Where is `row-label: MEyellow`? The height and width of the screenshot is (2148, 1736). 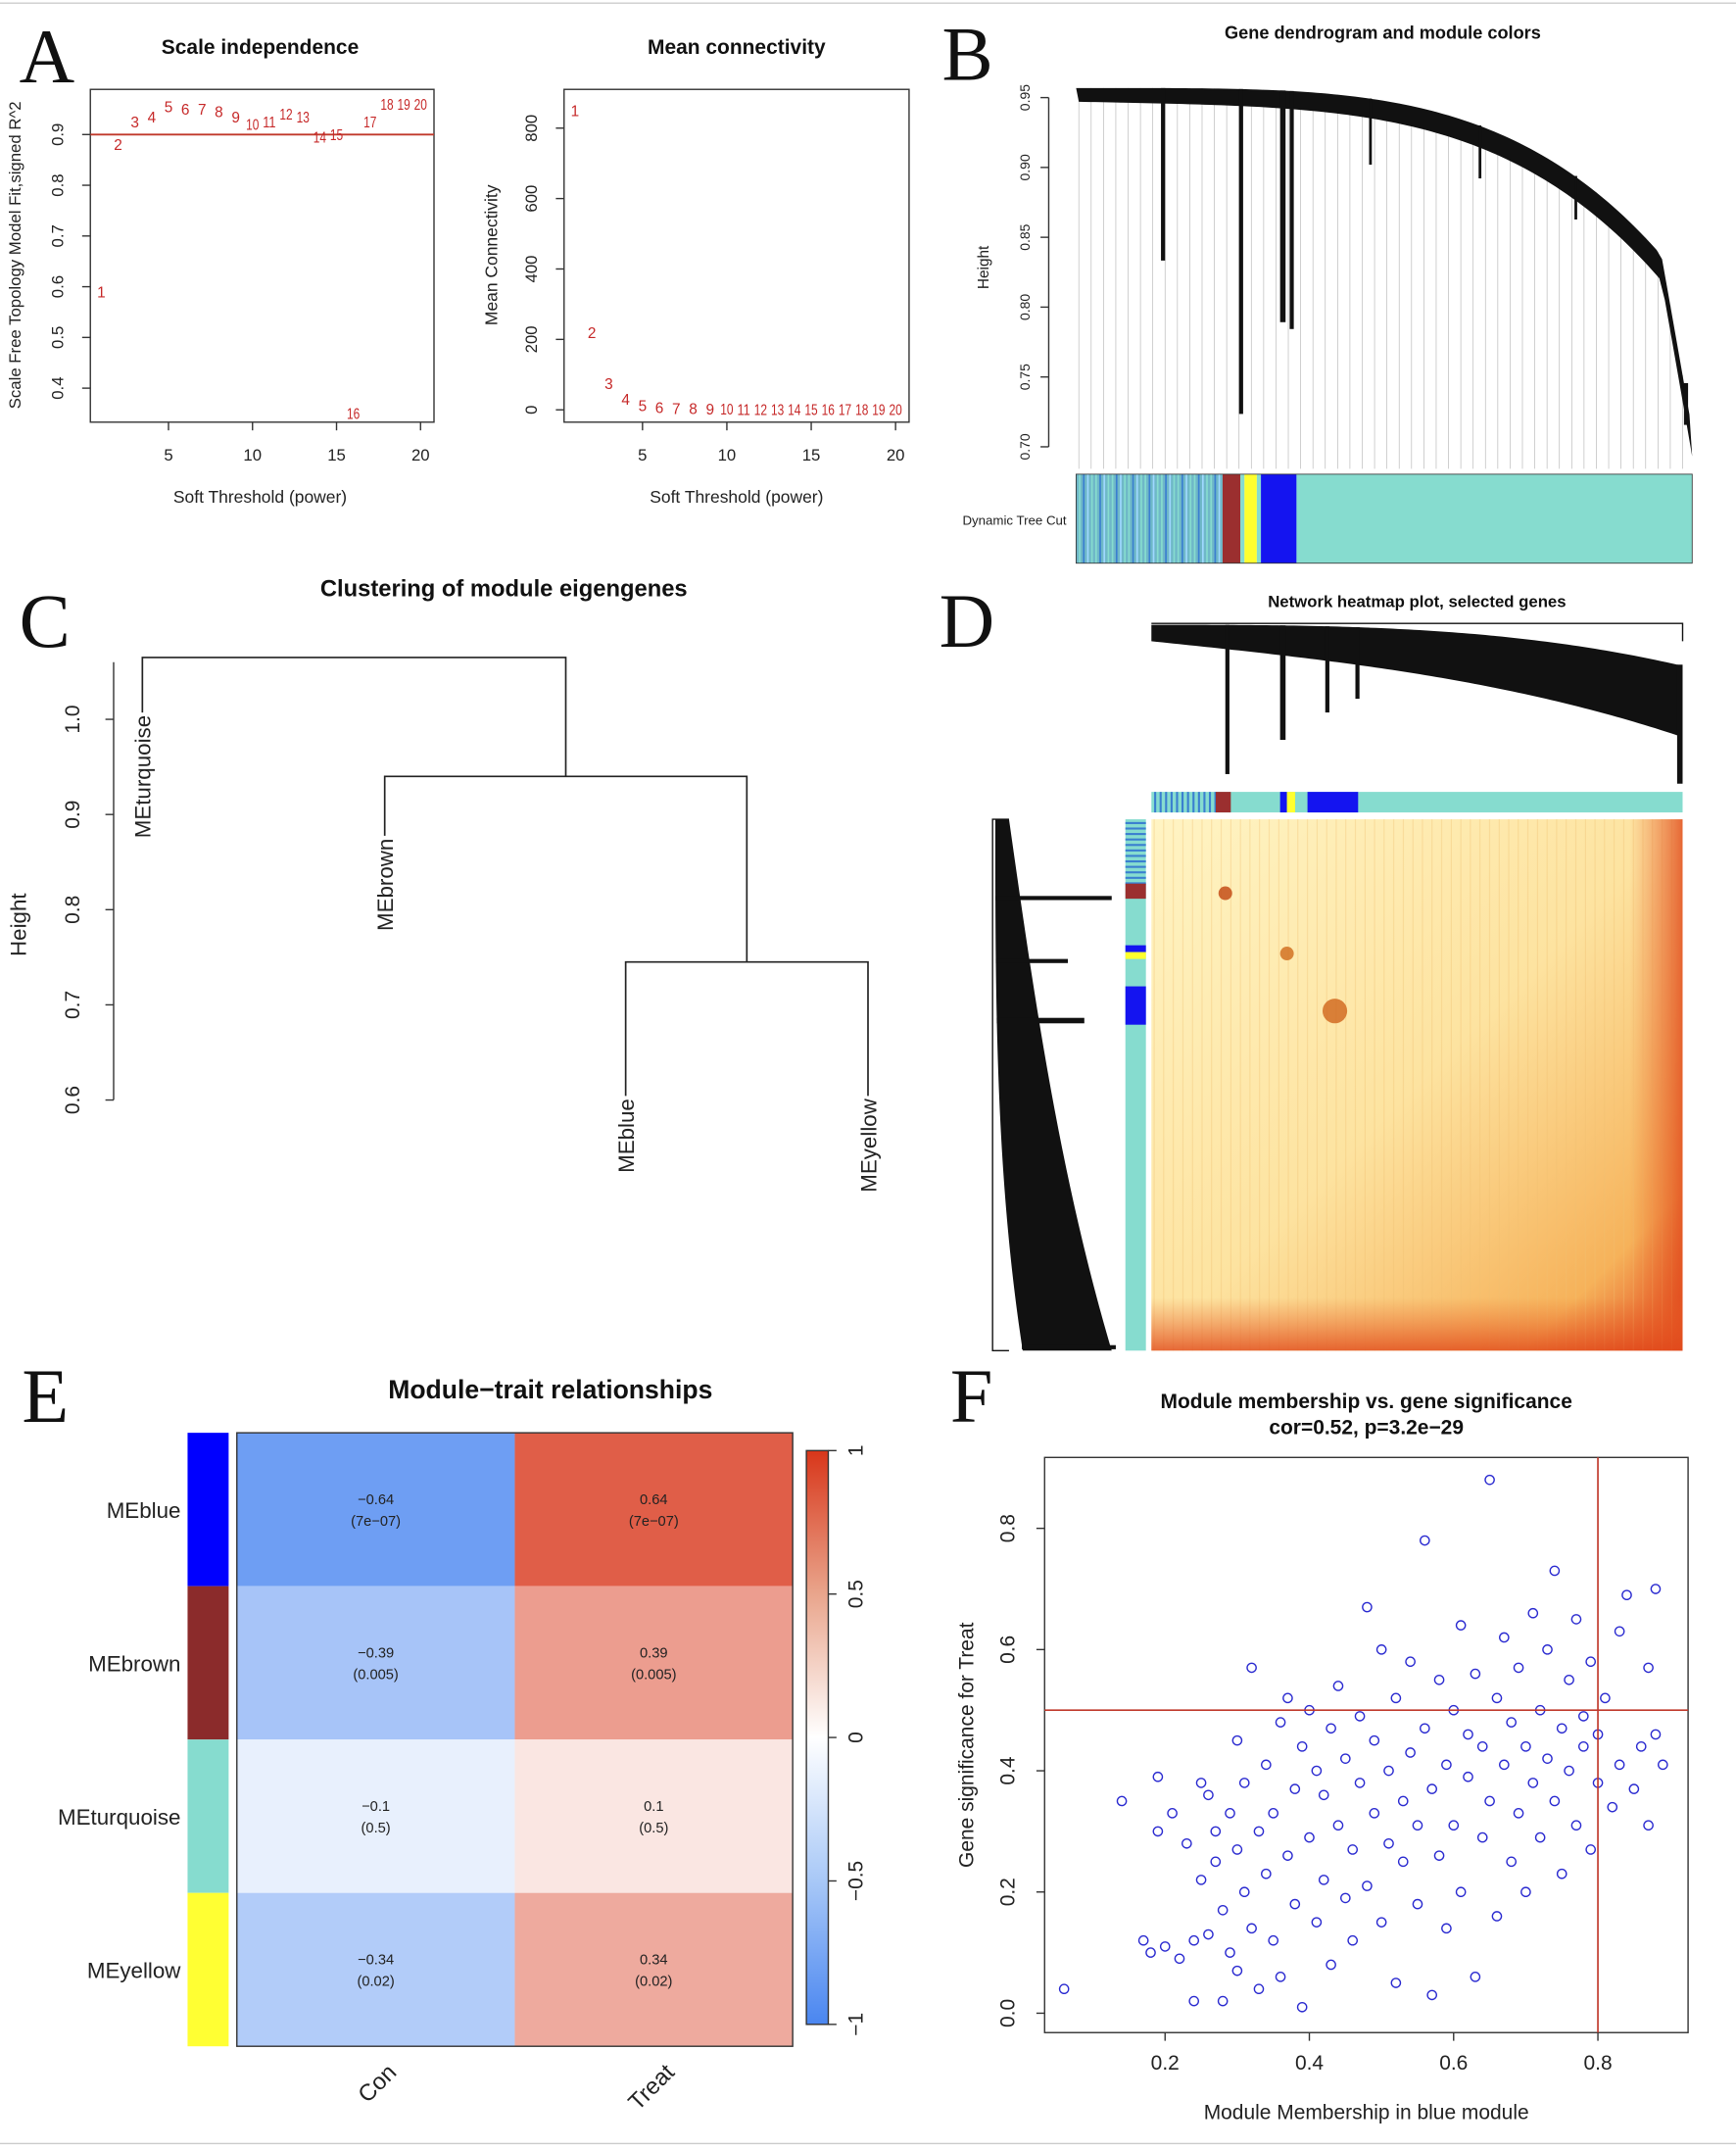
row-label: MEyellow is located at coordinates (134, 1970).